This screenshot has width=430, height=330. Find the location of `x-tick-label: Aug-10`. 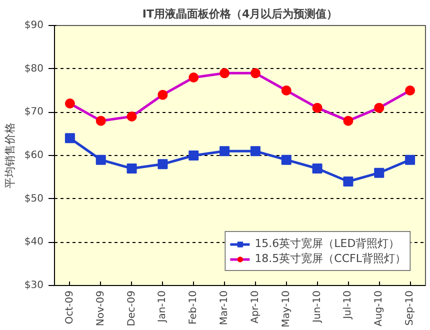

x-tick-label: Aug-10 is located at coordinates (379, 308).